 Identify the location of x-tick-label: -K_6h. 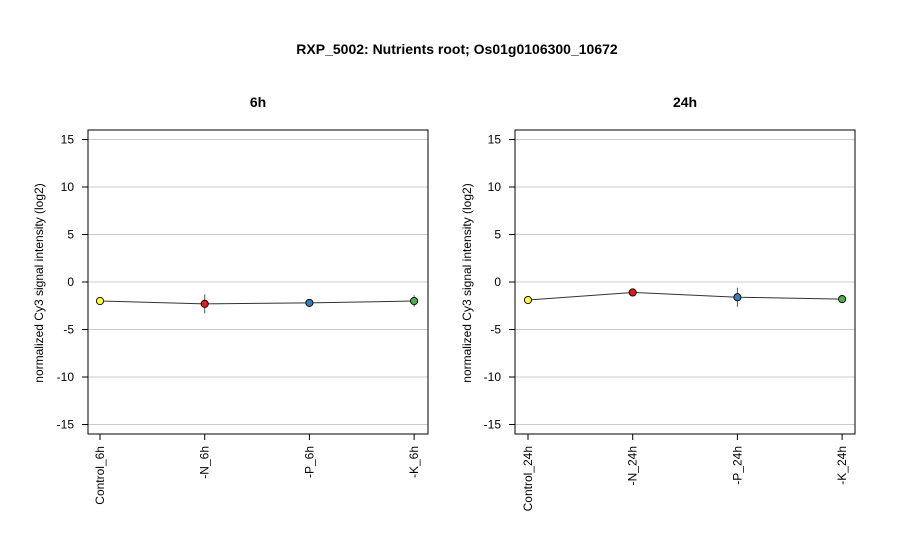
(414, 462).